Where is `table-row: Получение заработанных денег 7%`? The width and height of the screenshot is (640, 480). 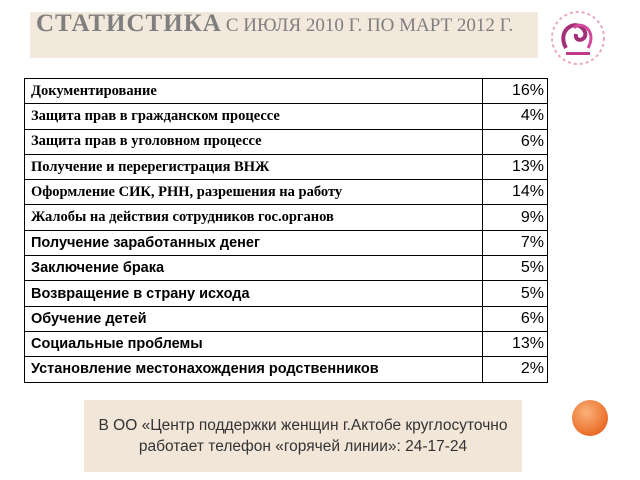
table-row: Получение заработанных денег 7% is located at coordinates (286, 243).